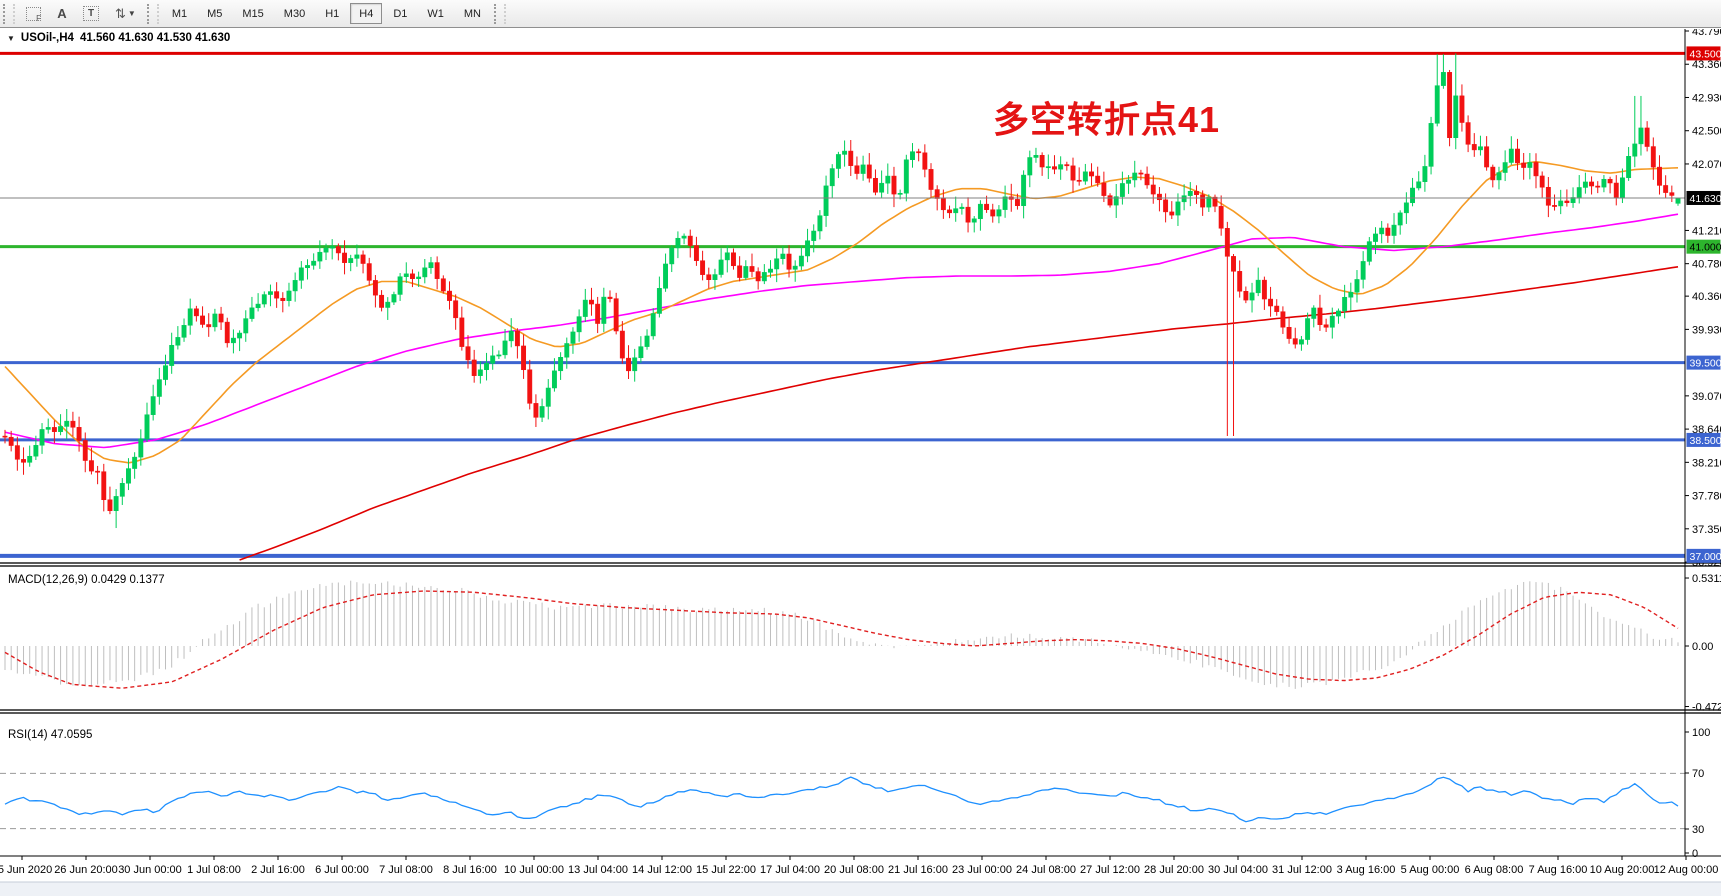  What do you see at coordinates (332, 13) in the screenshot?
I see `timeframe-button-H1: H1` at bounding box center [332, 13].